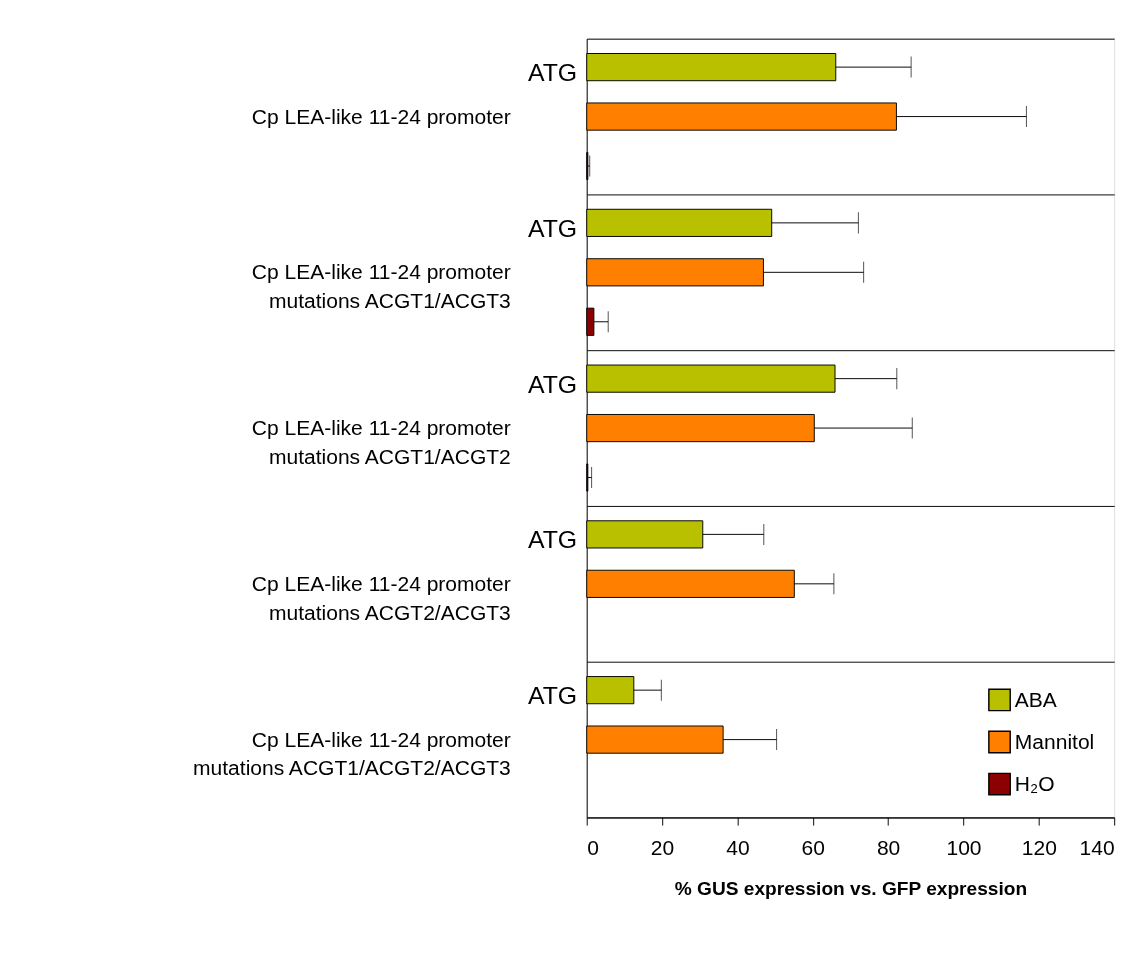  I want to click on legend-label: H₂O, so click(1034, 783).